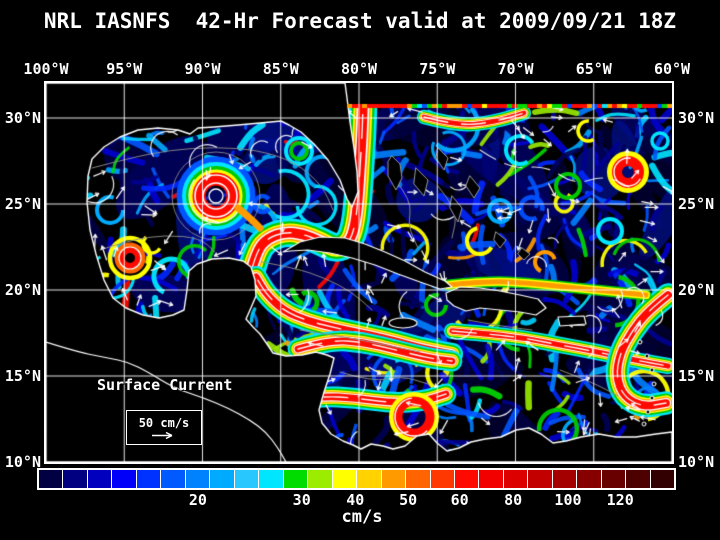 Image resolution: width=720 pixels, height=540 pixels. Describe the element at coordinates (568, 500) in the screenshot. I see `colorbar-tick-label: 100` at that location.